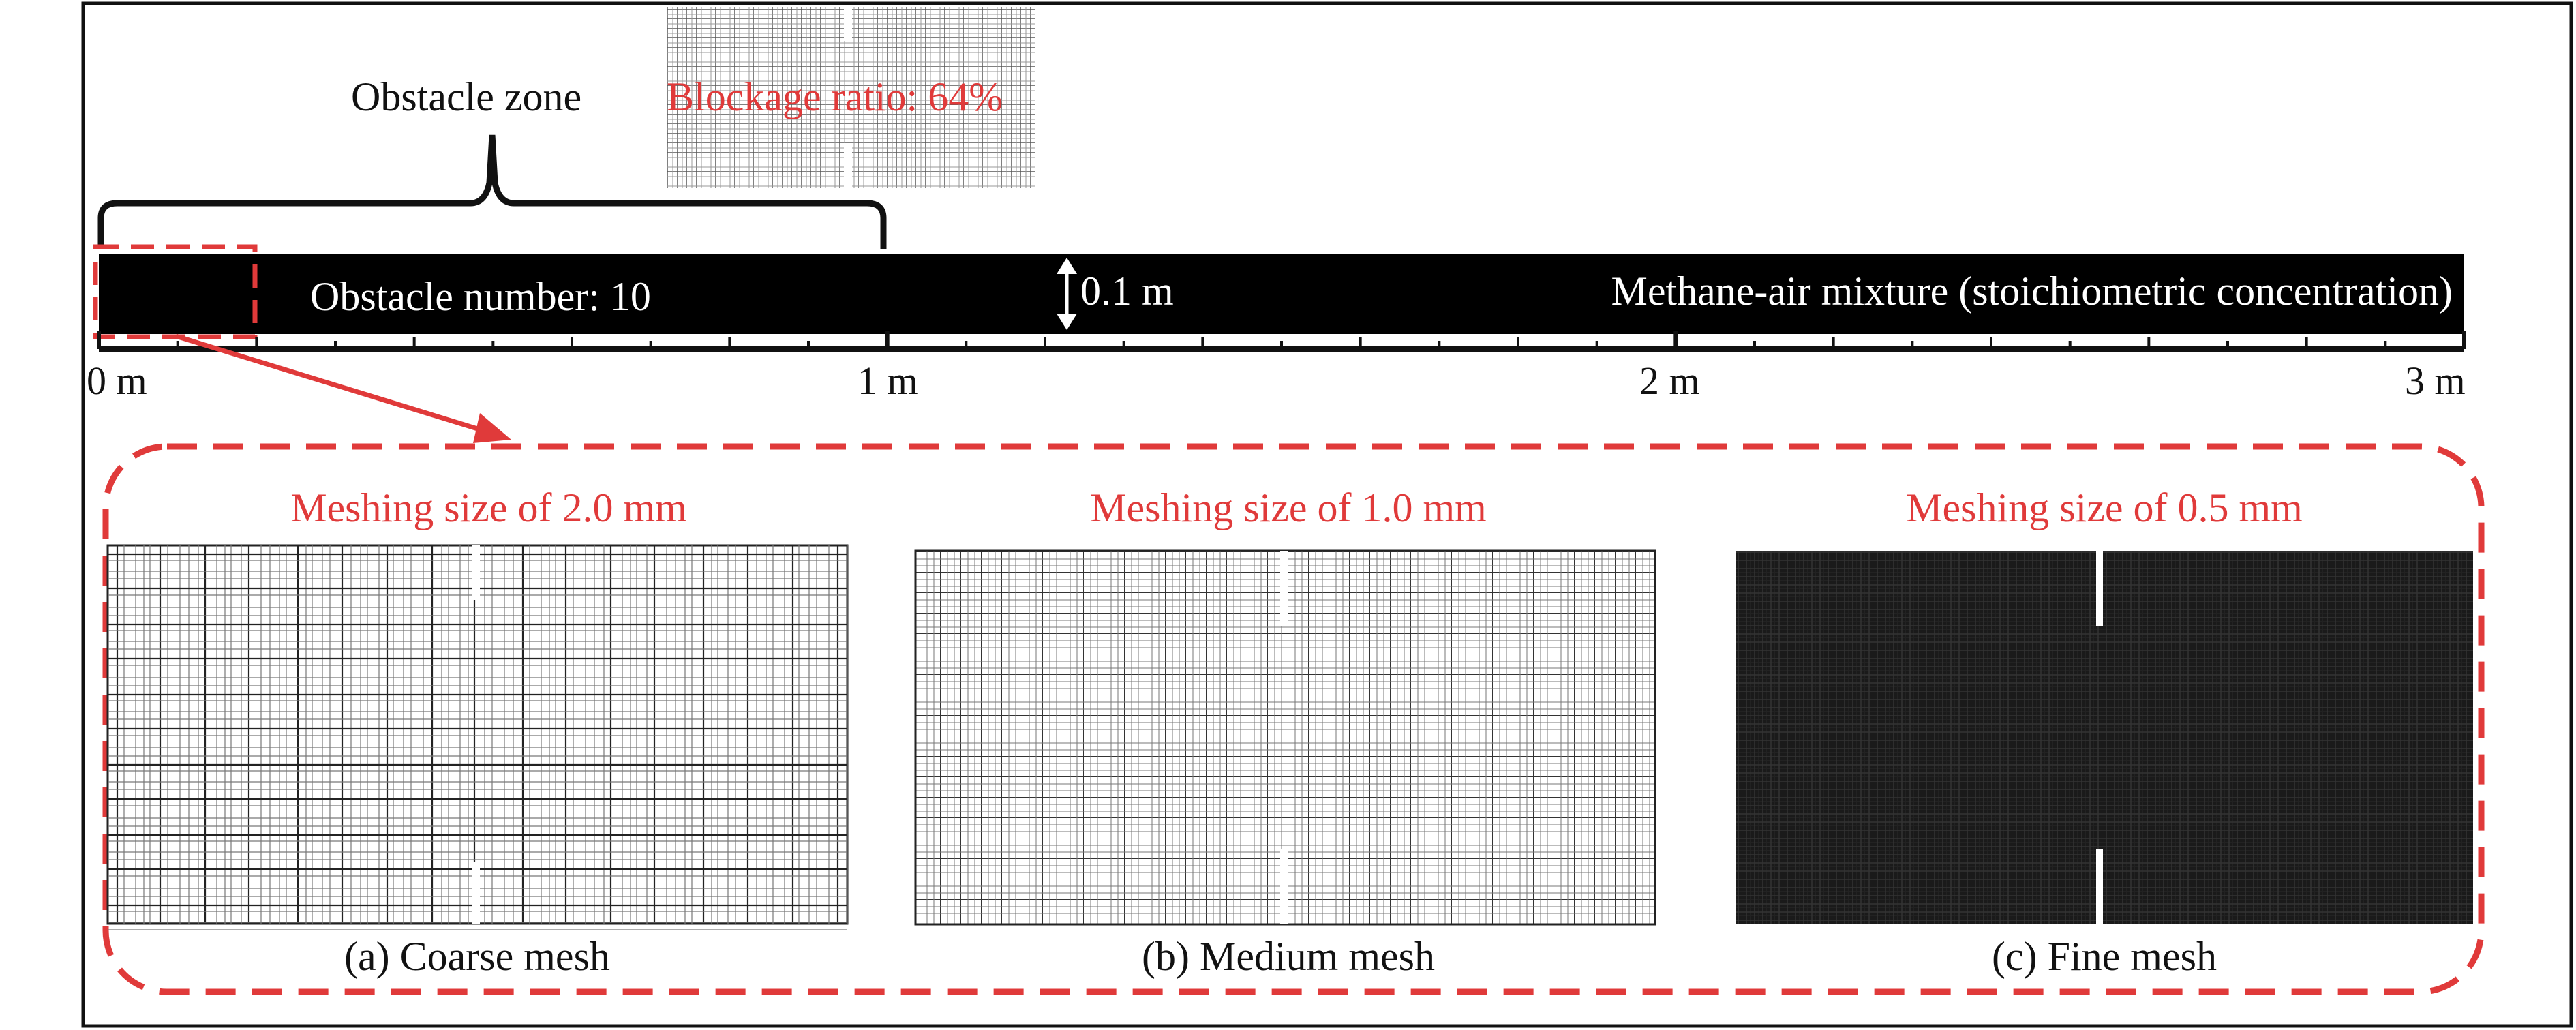  I want to click on axis-tick-label-2m: 2 m, so click(1669, 381).